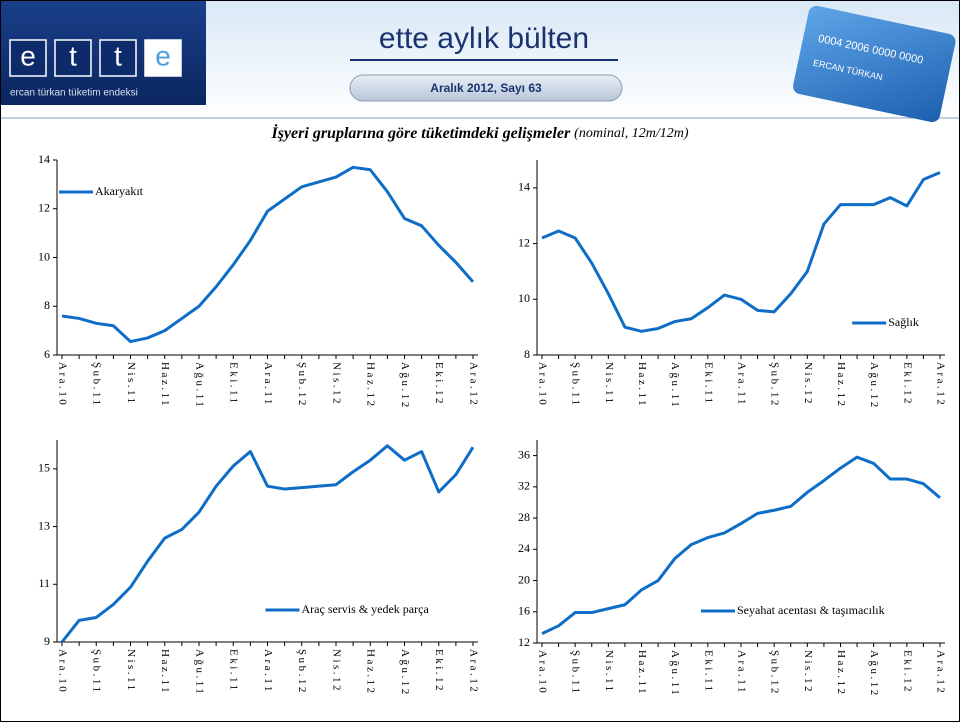  I want to click on legend-label: Araç servis & yedek parça, so click(366, 609).